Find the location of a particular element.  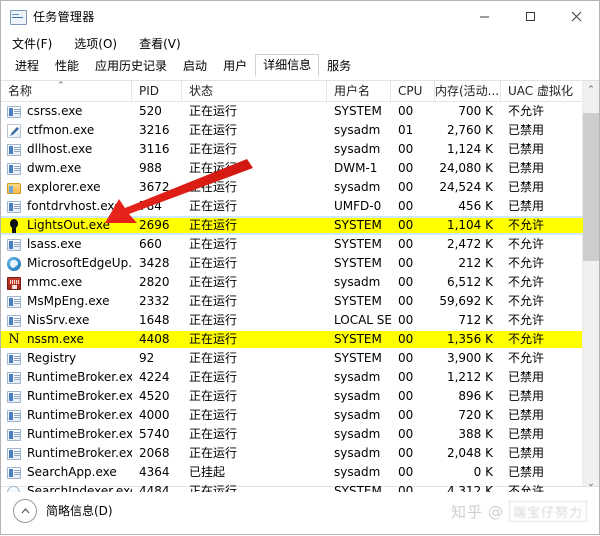

table-row: lsass.exe 660 正在运行 SYSTEM 00 2,472 K 不允许 is located at coordinates (300, 244).